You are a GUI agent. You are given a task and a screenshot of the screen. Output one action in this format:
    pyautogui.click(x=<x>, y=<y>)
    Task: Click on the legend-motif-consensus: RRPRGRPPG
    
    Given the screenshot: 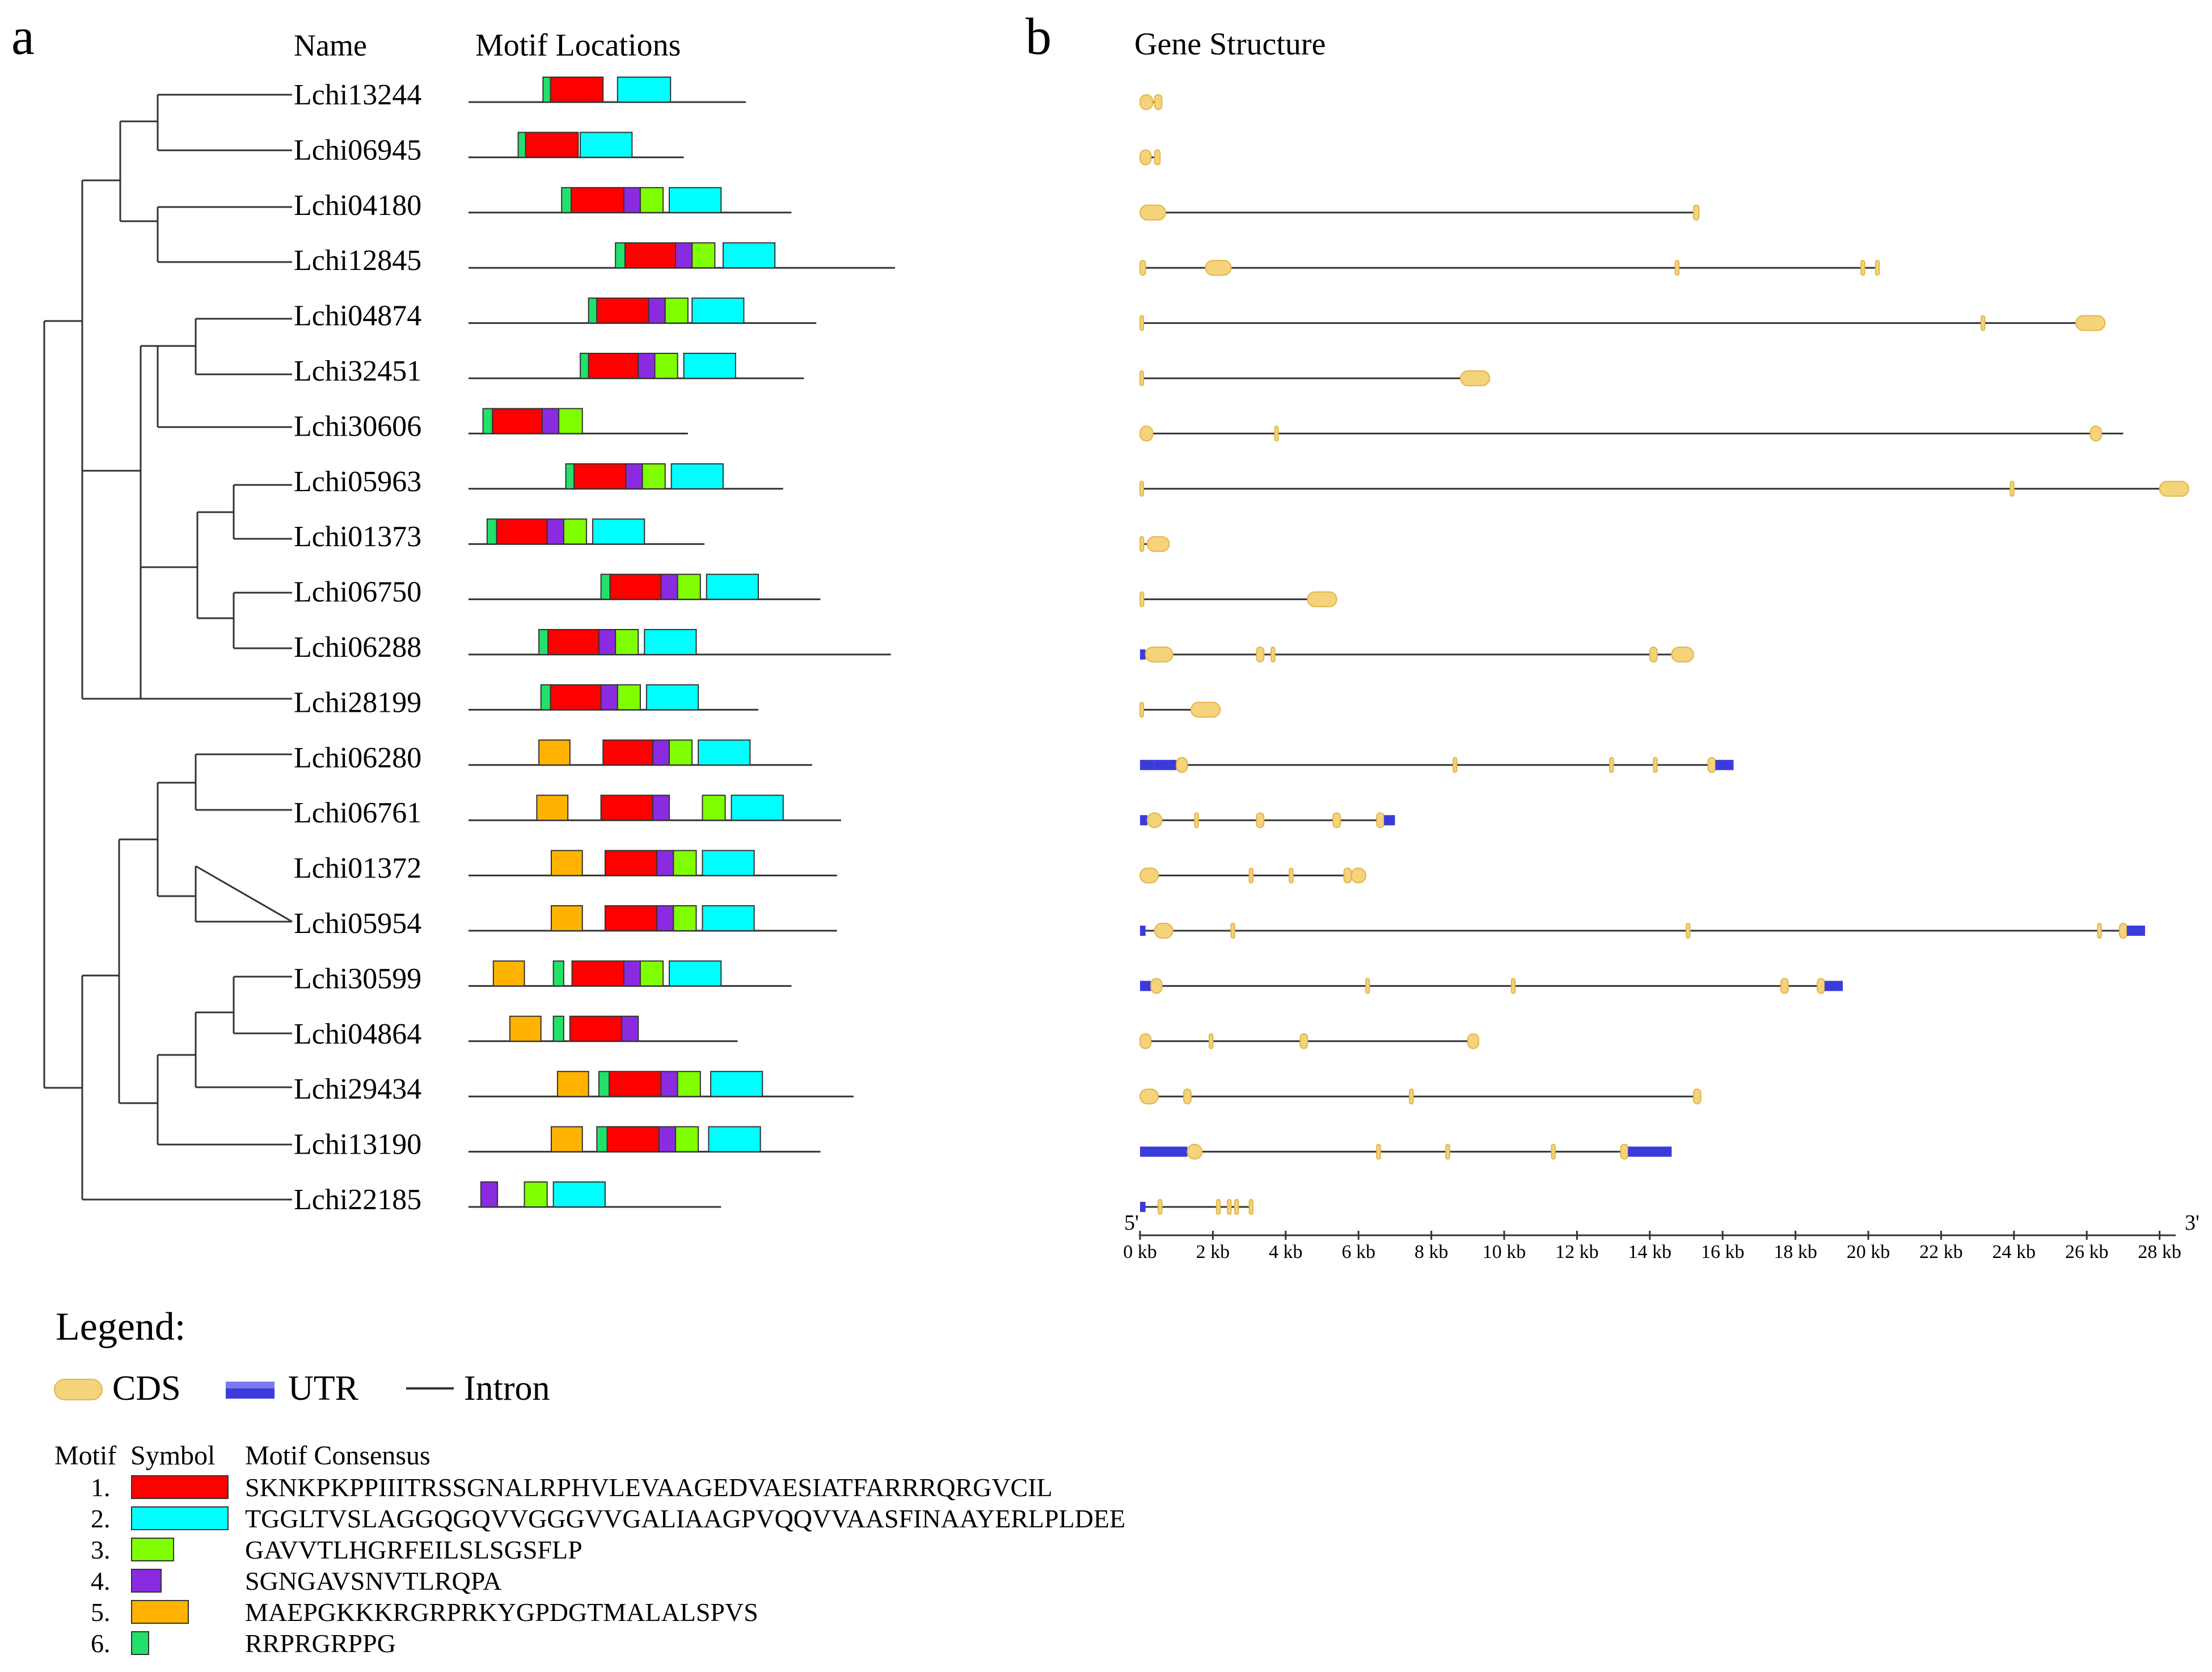 What is the action you would take?
    pyautogui.click(x=320, y=1643)
    